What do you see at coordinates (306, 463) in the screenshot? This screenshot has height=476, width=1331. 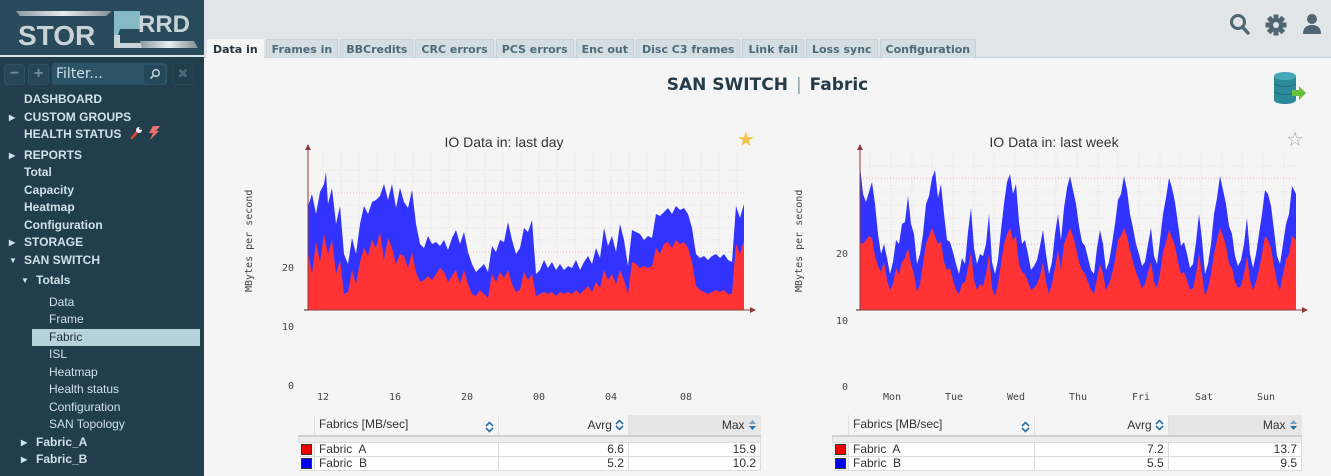 I see `color-swatch` at bounding box center [306, 463].